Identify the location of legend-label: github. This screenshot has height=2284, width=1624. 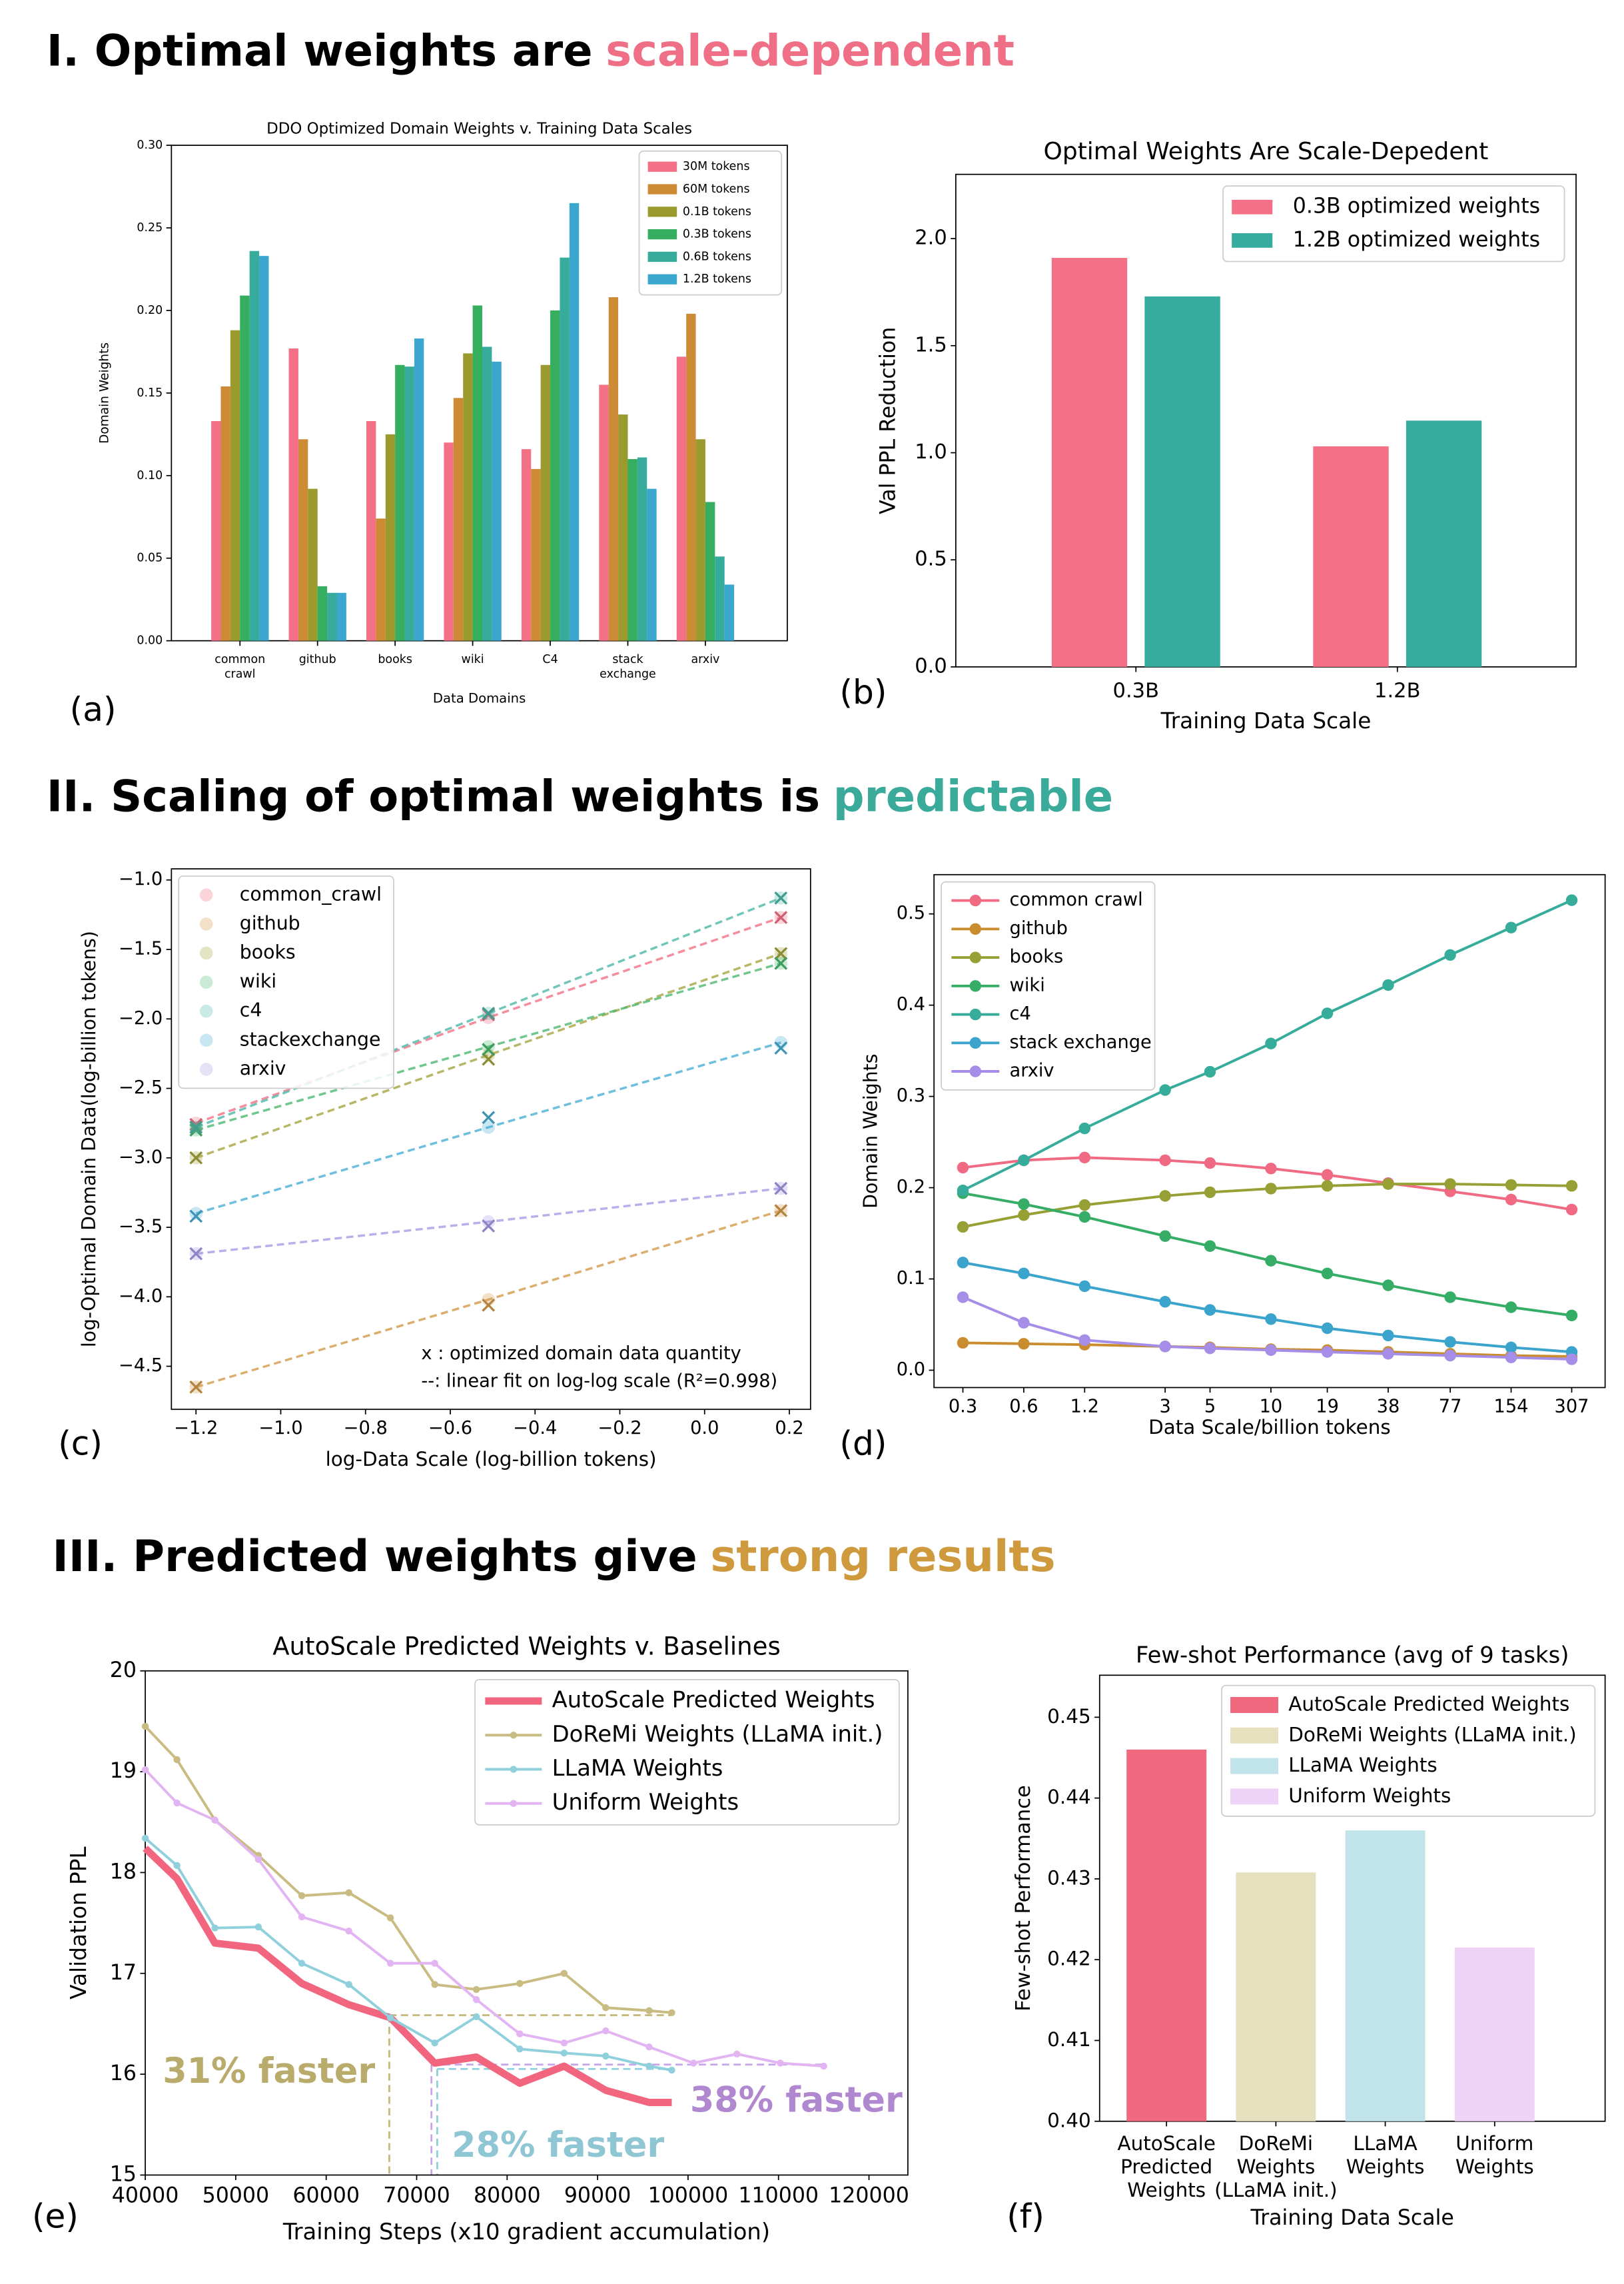
(1039, 928).